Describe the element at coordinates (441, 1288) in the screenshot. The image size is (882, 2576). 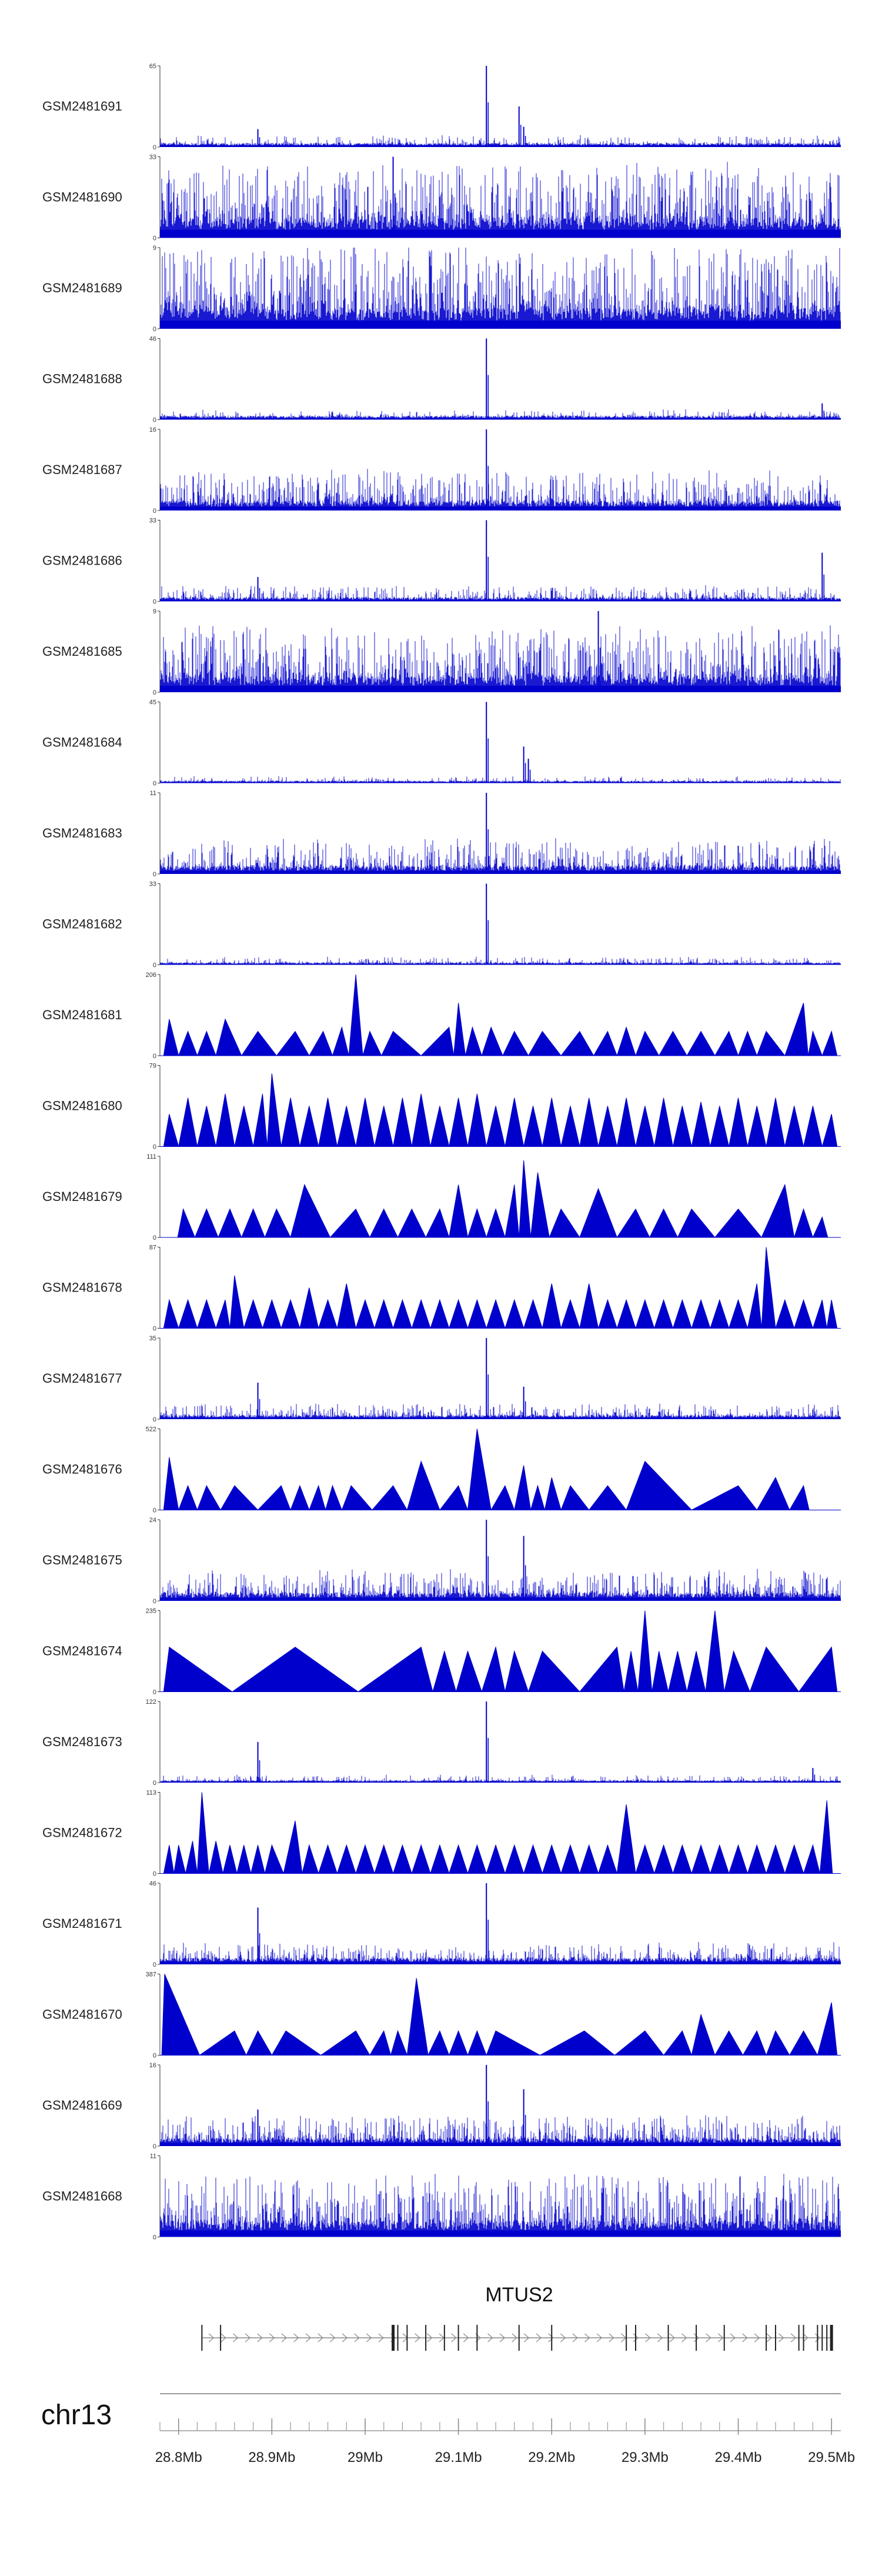
I see `track-GSM2481678: GSM2481678 87 0` at that location.